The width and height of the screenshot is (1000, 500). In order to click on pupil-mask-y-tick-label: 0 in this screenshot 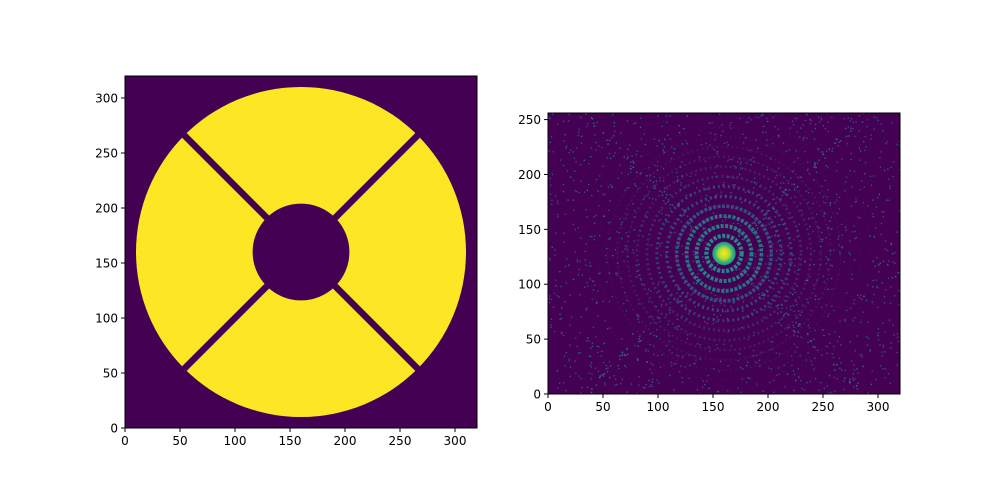, I will do `click(114, 429)`.